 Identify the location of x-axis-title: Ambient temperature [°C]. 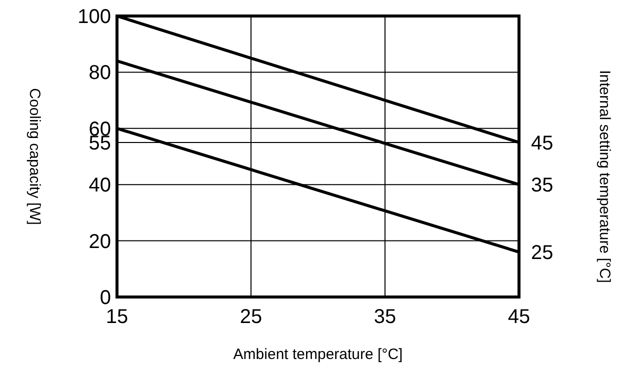
(318, 354).